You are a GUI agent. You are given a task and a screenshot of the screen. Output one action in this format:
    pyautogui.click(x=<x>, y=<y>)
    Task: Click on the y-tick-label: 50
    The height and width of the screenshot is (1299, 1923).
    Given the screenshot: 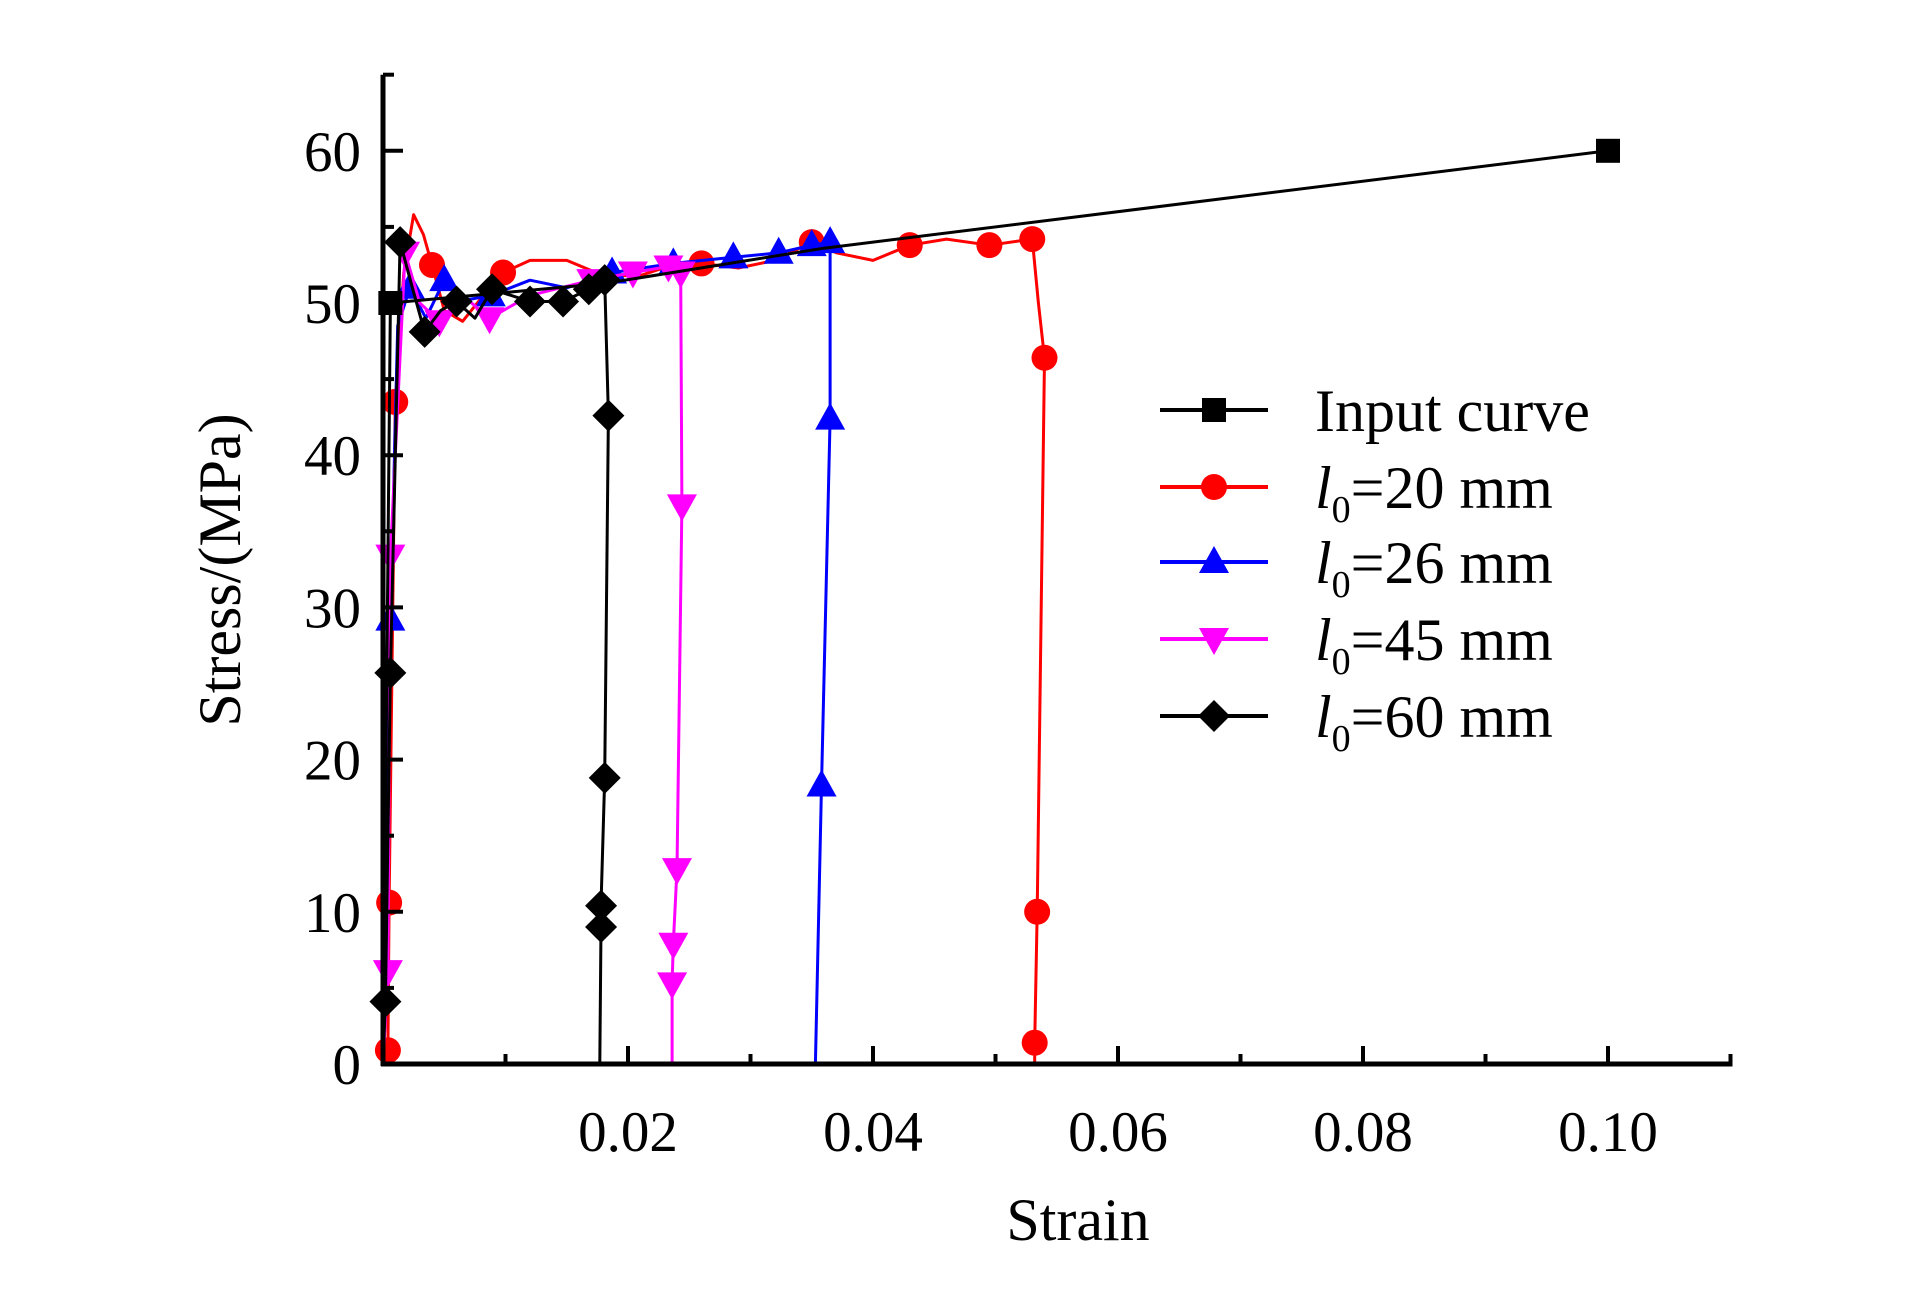 What is the action you would take?
    pyautogui.click(x=332, y=304)
    